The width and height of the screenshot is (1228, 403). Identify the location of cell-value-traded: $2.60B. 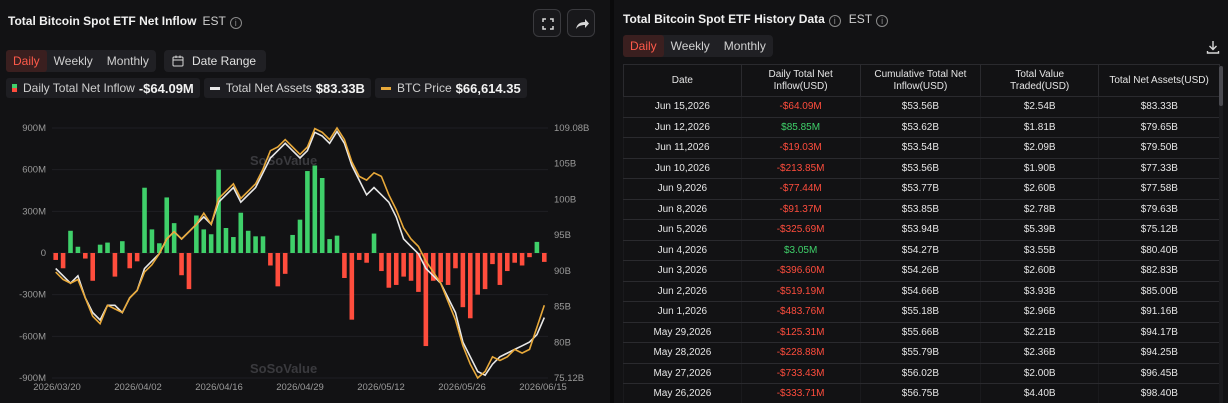
(1039, 271).